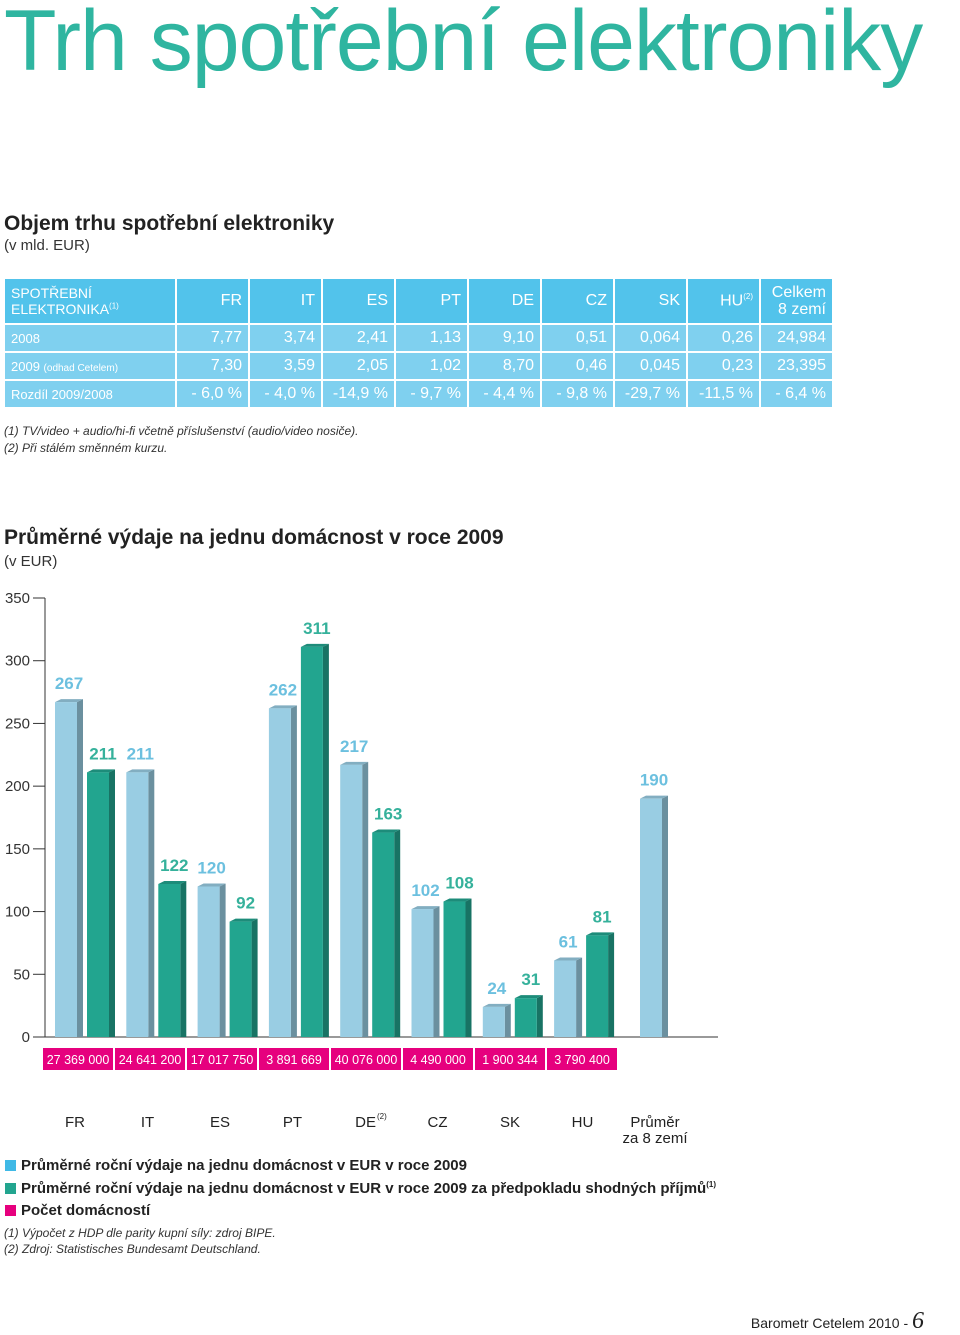 The image size is (960, 1335). Describe the element at coordinates (496, 988) in the screenshot. I see `value-label: 24` at that location.